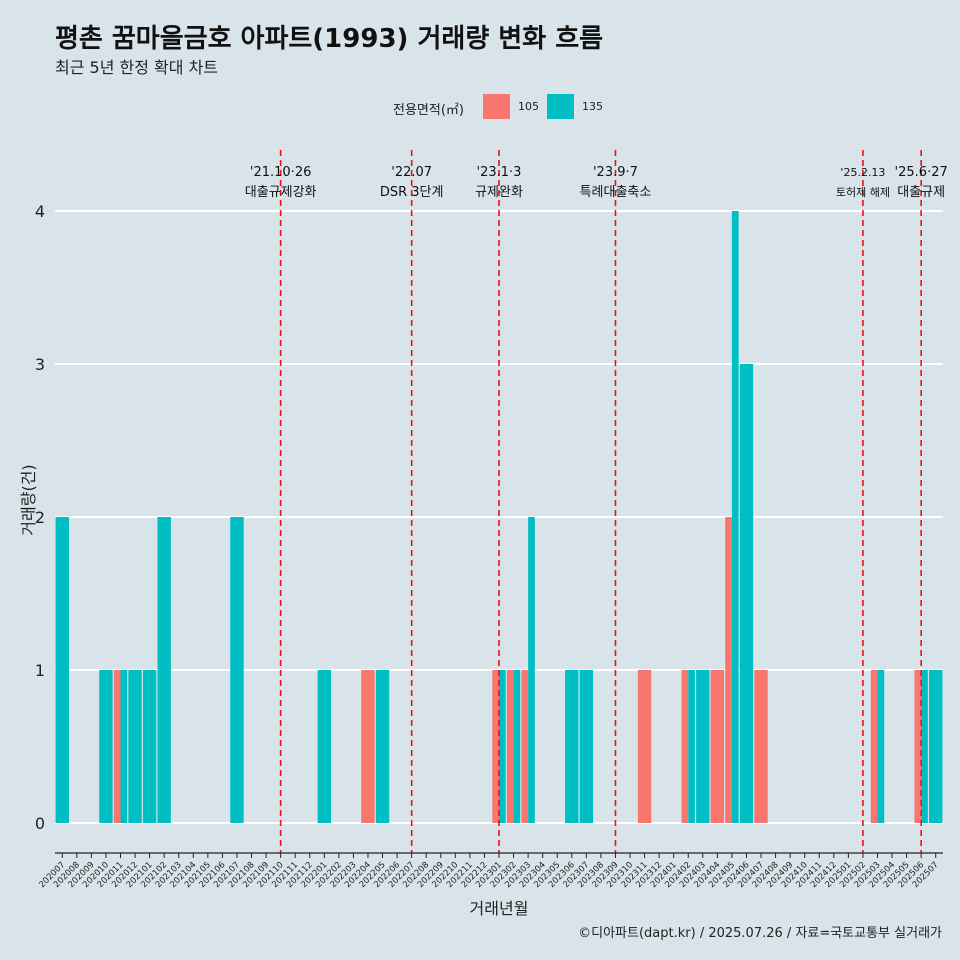 The width and height of the screenshot is (960, 960). I want to click on chart-subtitle: 최근 5년 한정 확대 차트, so click(137, 67).